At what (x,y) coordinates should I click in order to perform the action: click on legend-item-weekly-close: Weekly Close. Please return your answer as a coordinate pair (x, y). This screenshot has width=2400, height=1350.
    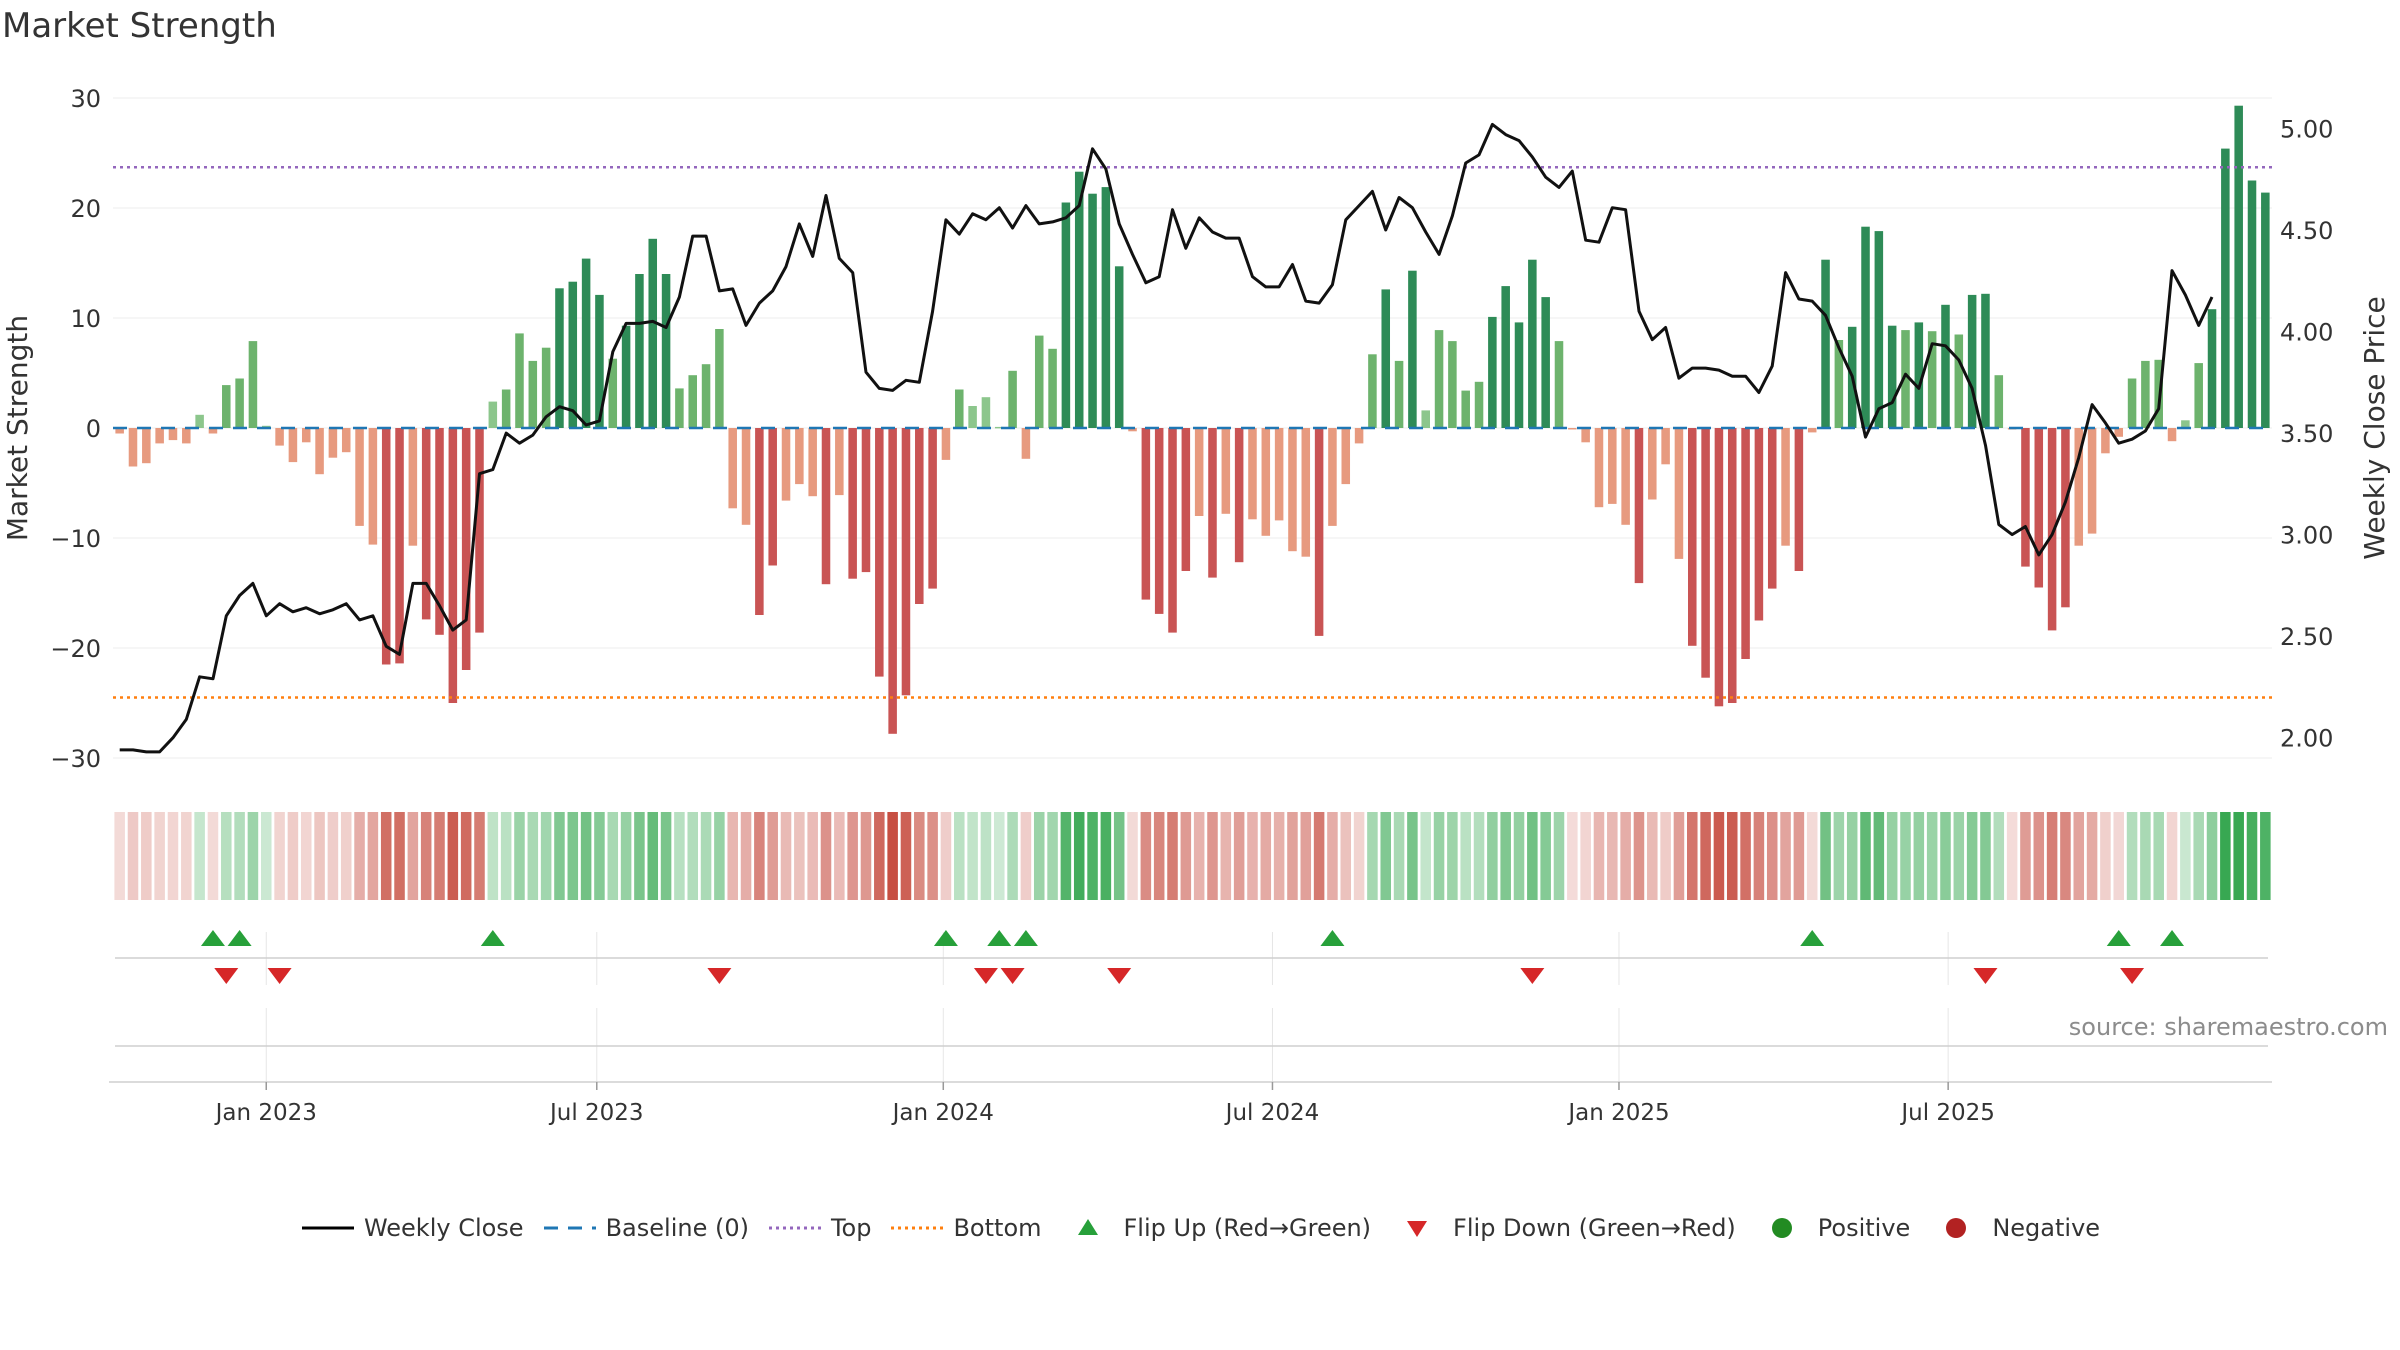
    Looking at the image, I should click on (412, 1228).